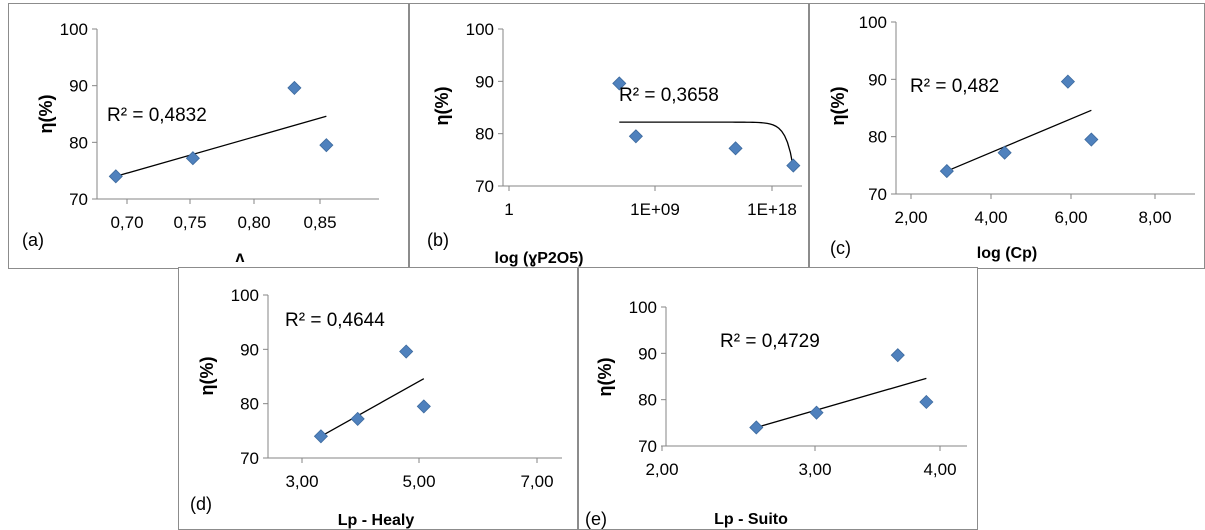 The image size is (1205, 530). What do you see at coordinates (1007, 253) in the screenshot?
I see `x-axis-title: log (Cp)` at bounding box center [1007, 253].